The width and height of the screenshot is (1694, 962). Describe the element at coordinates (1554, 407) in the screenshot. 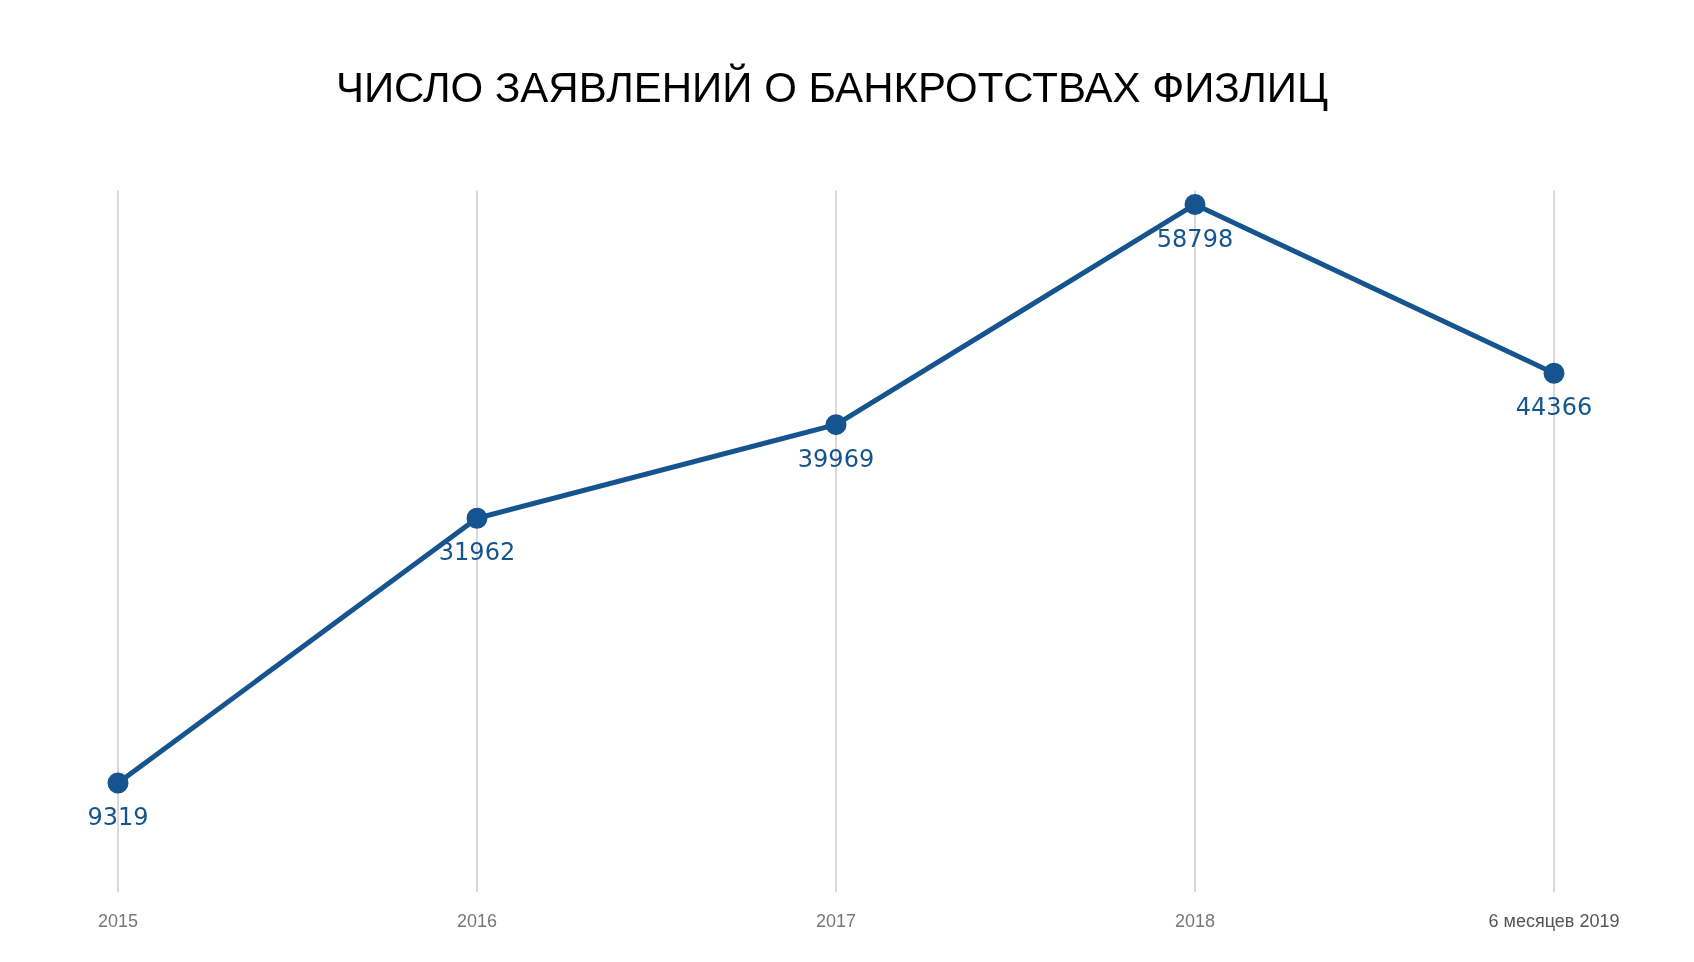

I see `data-label: 44366` at that location.